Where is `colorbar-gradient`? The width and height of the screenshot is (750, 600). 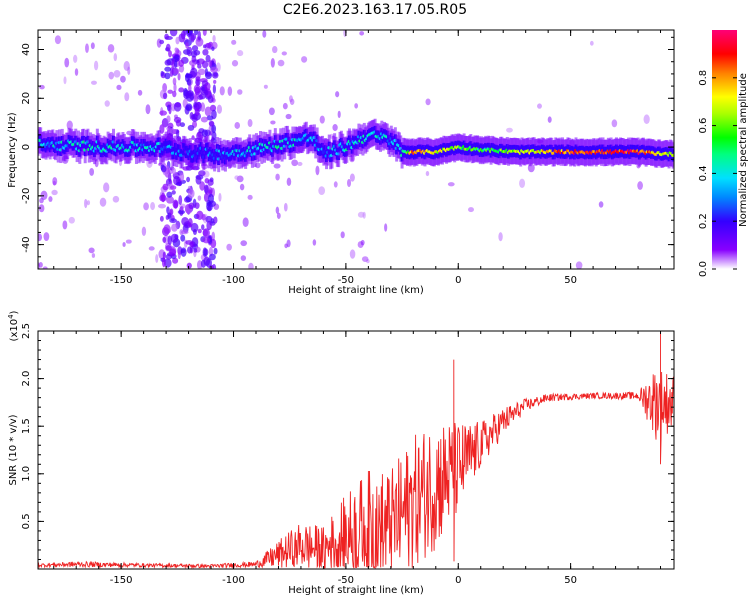
colorbar-gradient is located at coordinates (724, 149).